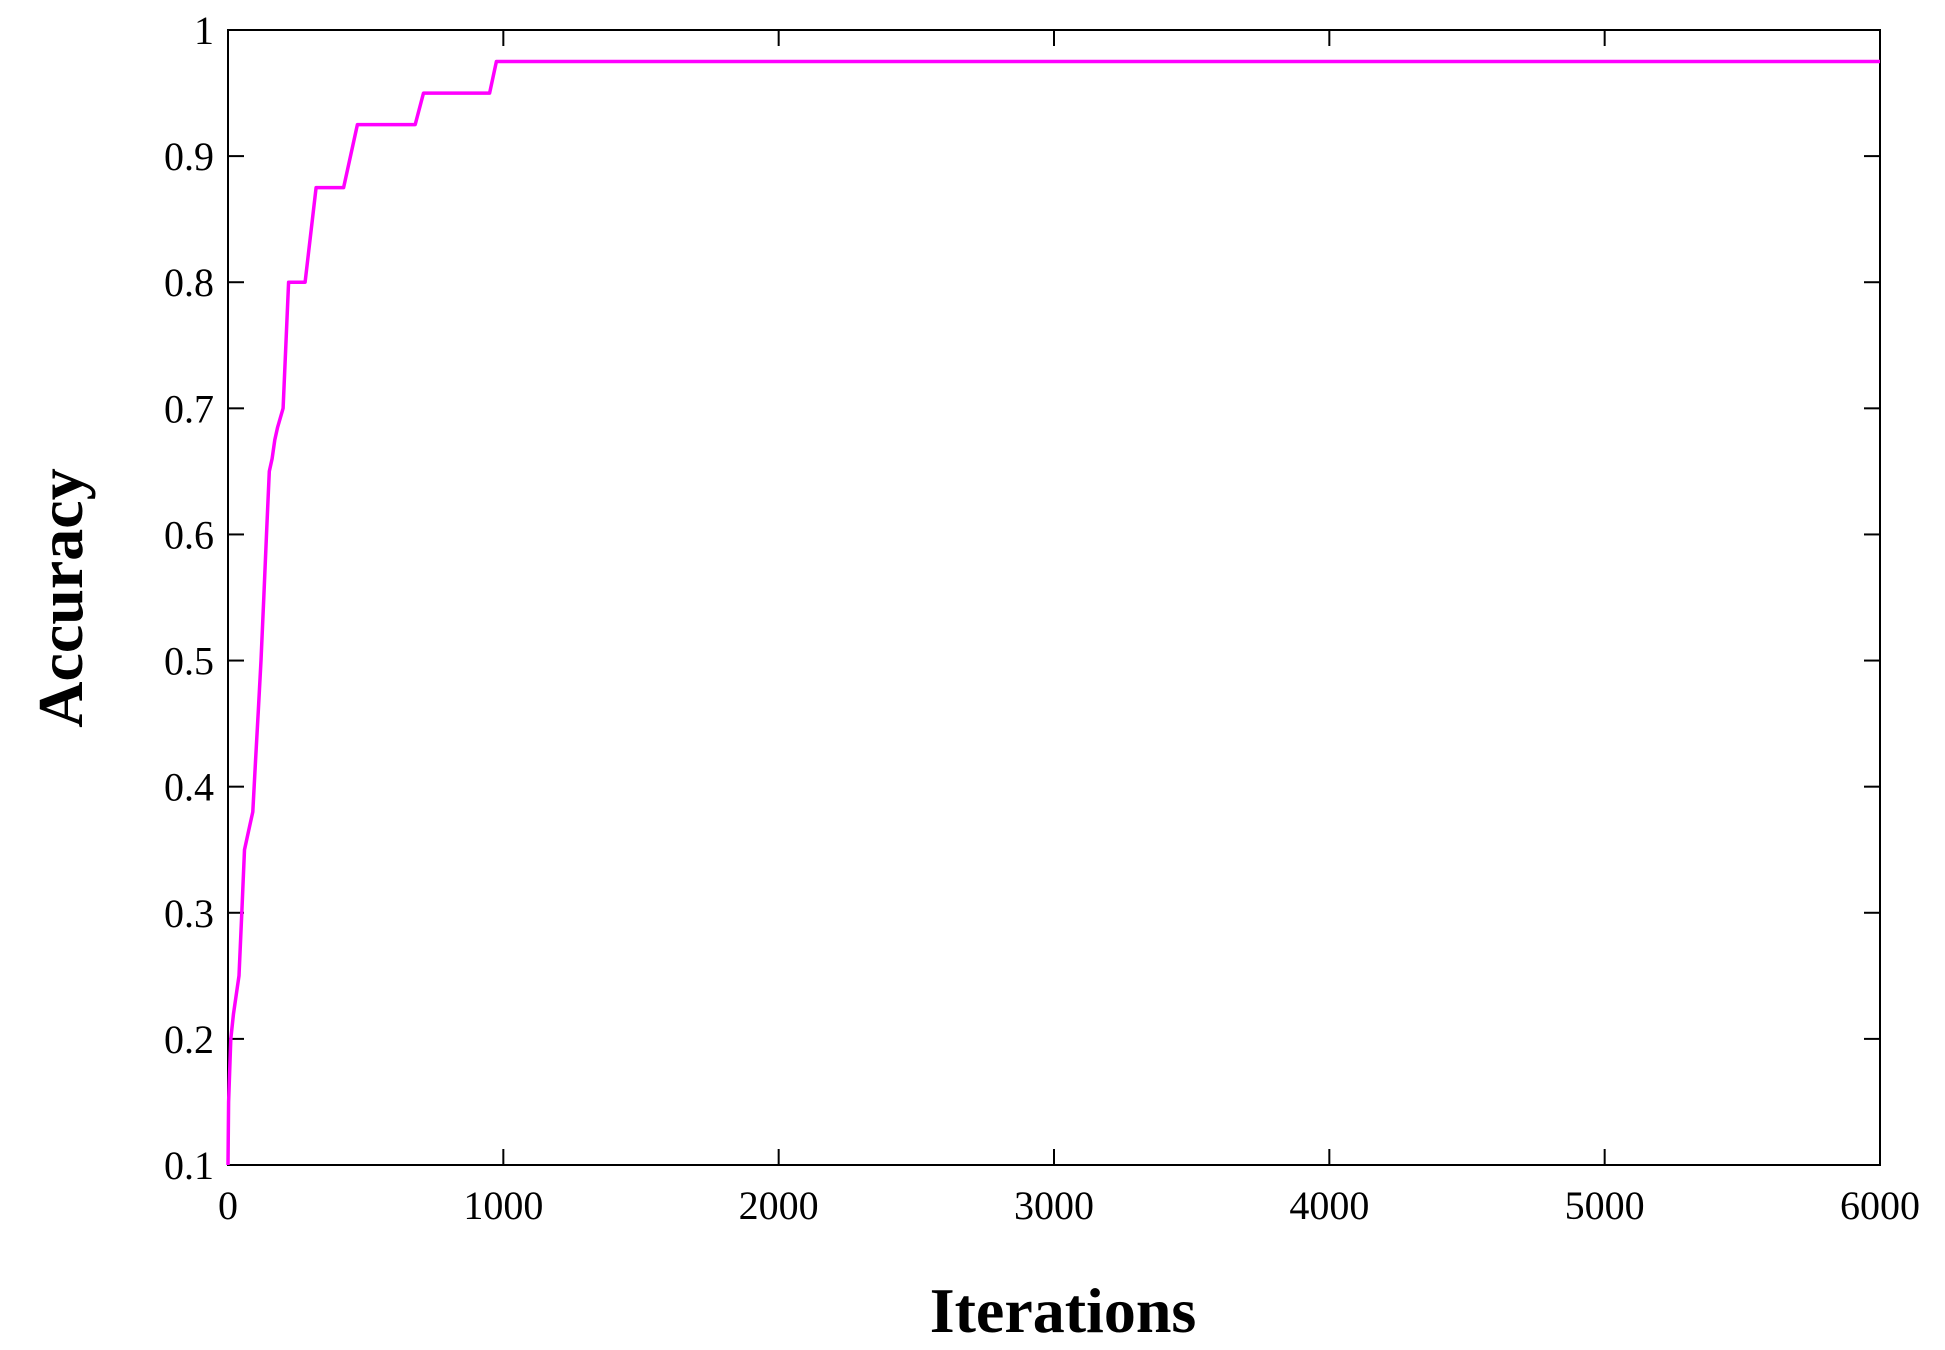  Describe the element at coordinates (204, 30) in the screenshot. I see `y-tick-label: 1` at that location.